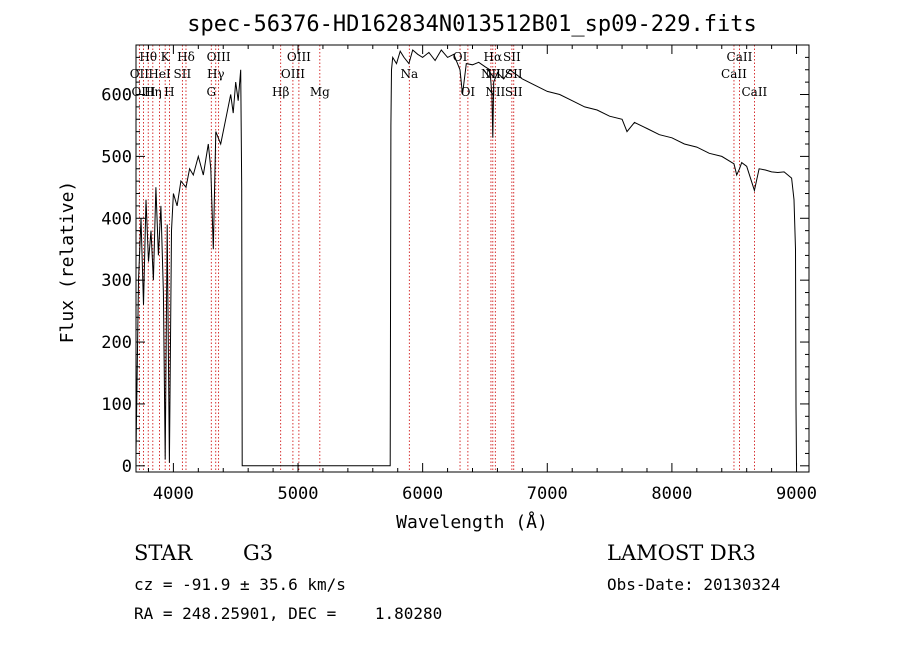  What do you see at coordinates (159, 74) in the screenshot?
I see `line-label: HeI` at bounding box center [159, 74].